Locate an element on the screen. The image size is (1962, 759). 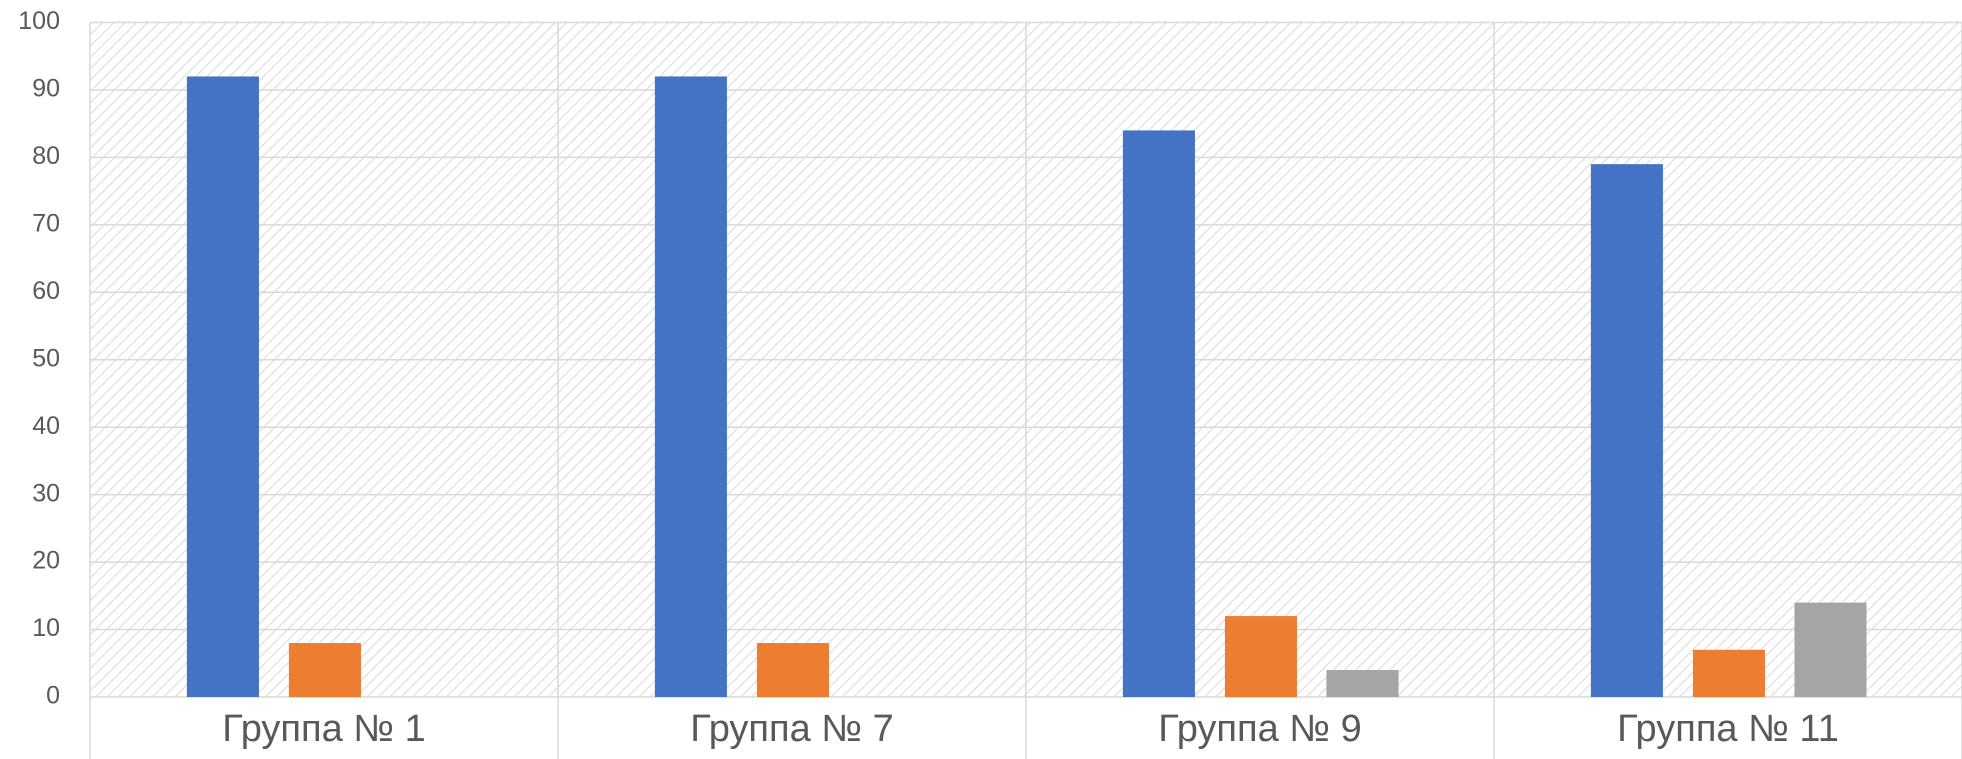
y-tick-label: 60 is located at coordinates (46, 291).